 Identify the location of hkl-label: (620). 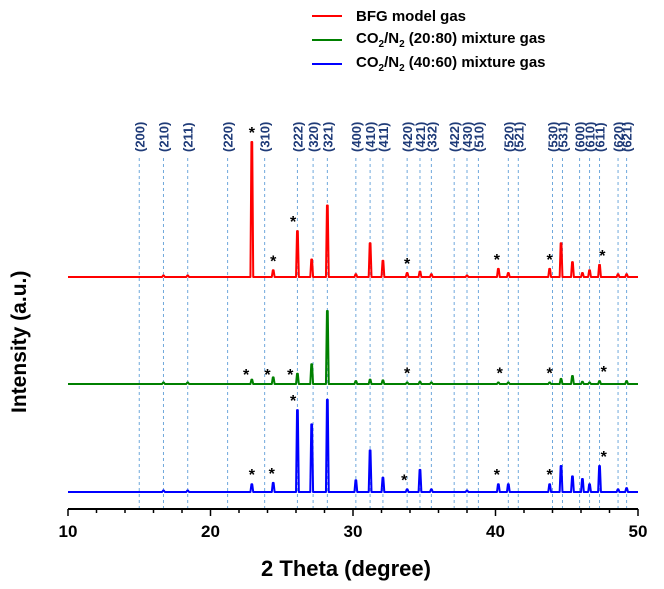
(618, 137).